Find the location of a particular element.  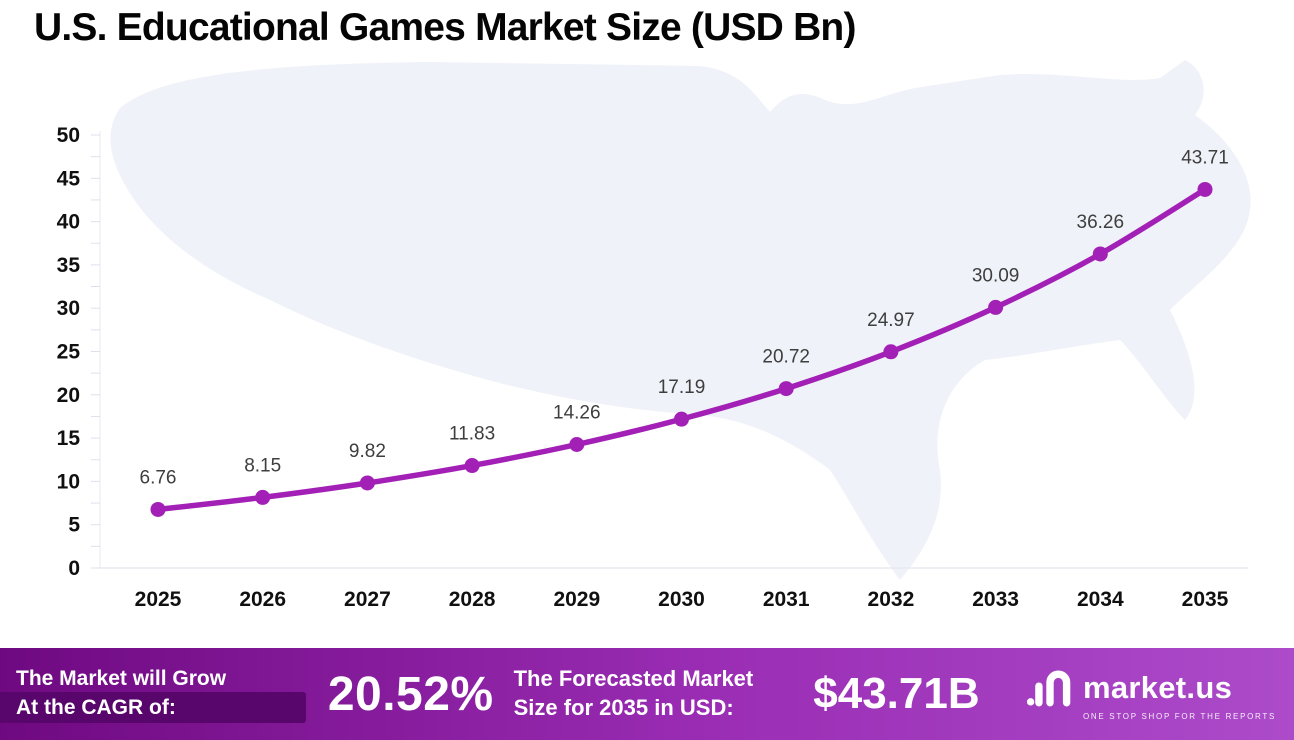

y-axis-label: 20 is located at coordinates (68, 395).